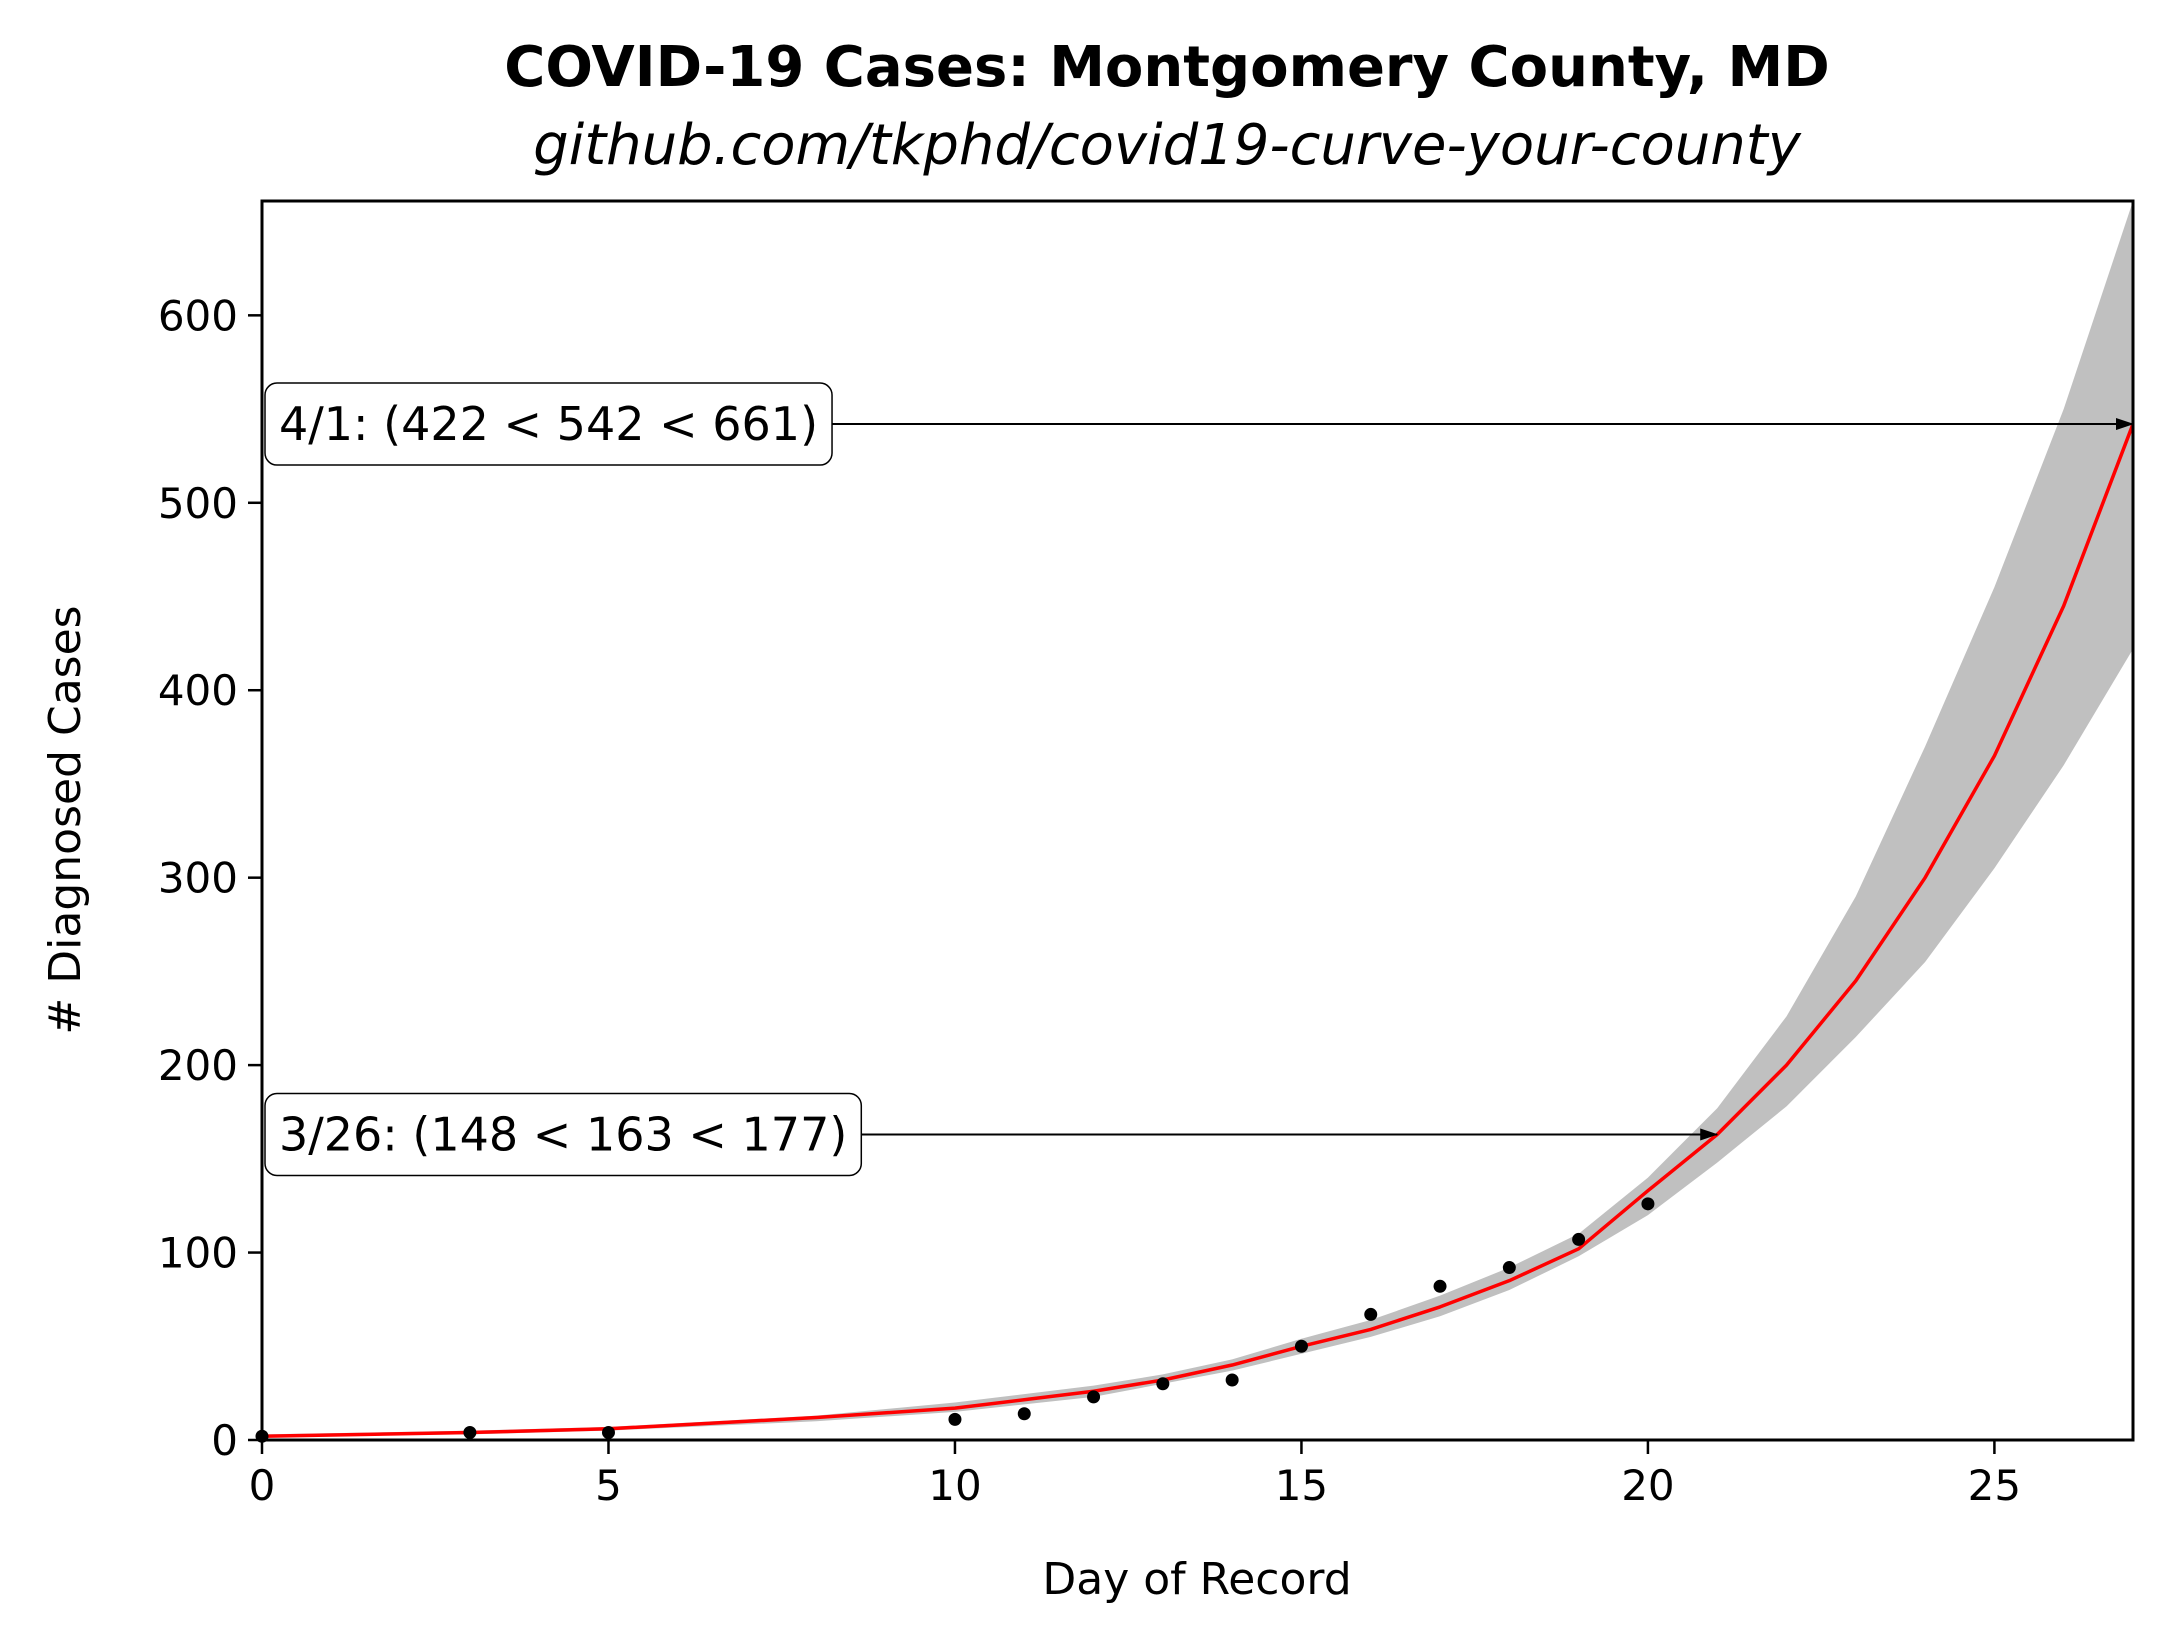 The width and height of the screenshot is (2161, 1641). What do you see at coordinates (1199, 424) in the screenshot?
I see `annotation: 4/1: (422 < 542 < 661)` at bounding box center [1199, 424].